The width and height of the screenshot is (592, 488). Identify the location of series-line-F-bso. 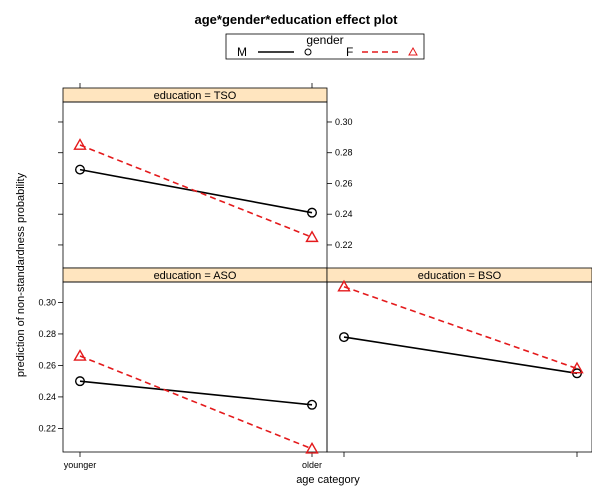
(460, 327).